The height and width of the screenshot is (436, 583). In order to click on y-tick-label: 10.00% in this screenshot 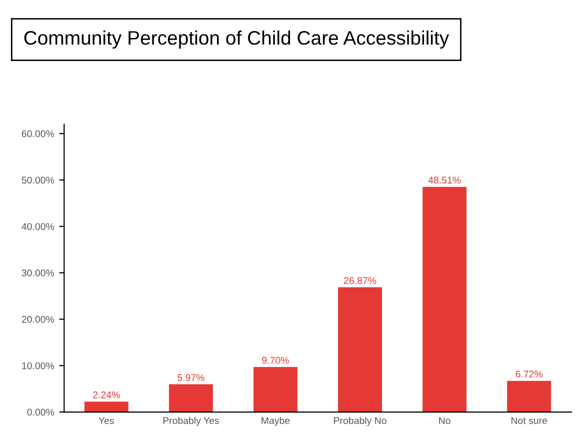, I will do `click(38, 366)`.